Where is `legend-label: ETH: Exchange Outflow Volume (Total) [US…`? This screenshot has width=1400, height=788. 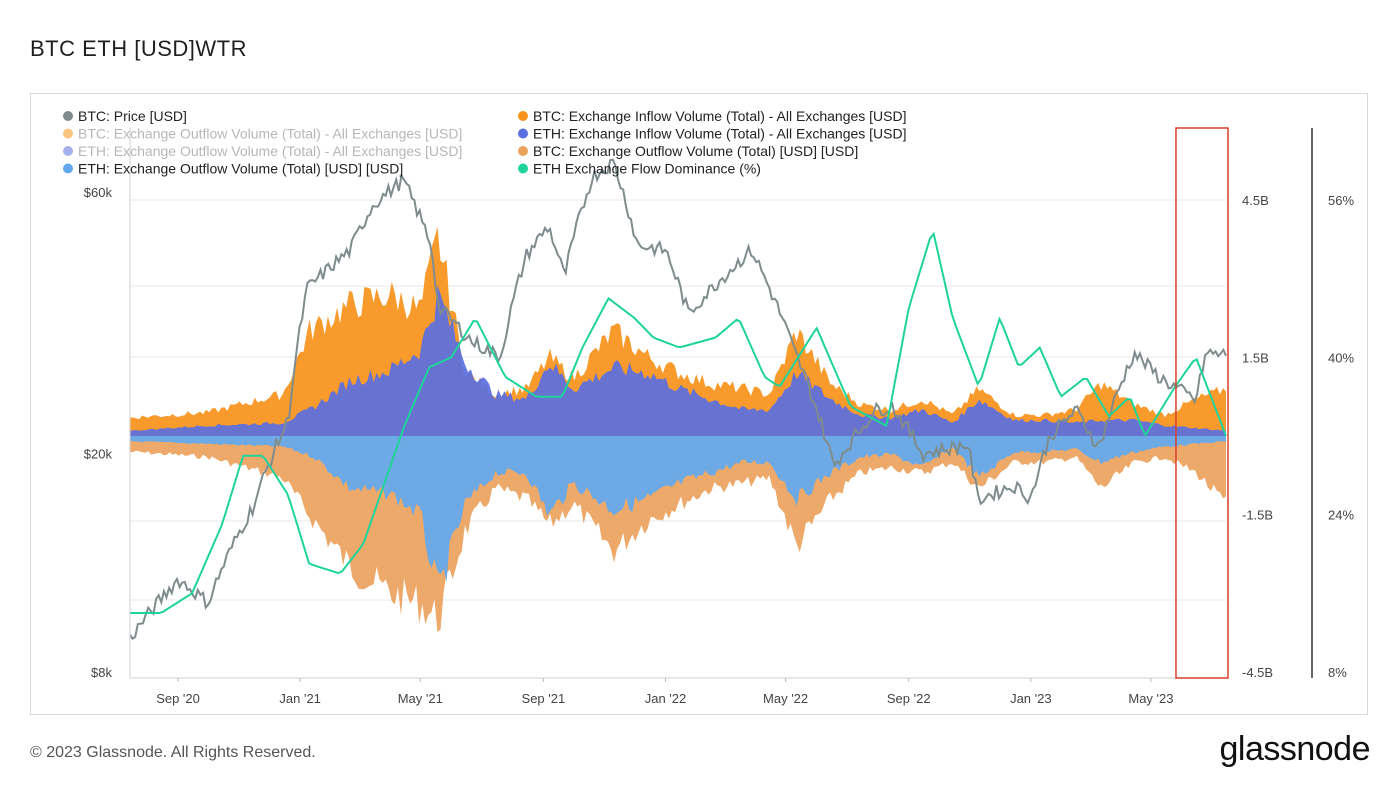 legend-label: ETH: Exchange Outflow Volume (Total) [US… is located at coordinates (240, 169).